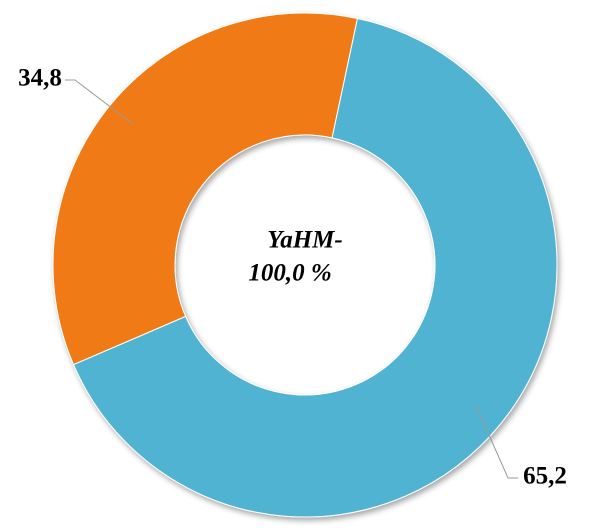 This screenshot has height=528, width=595. Describe the element at coordinates (304, 240) in the screenshot. I see `center-label: YaHM-` at that location.